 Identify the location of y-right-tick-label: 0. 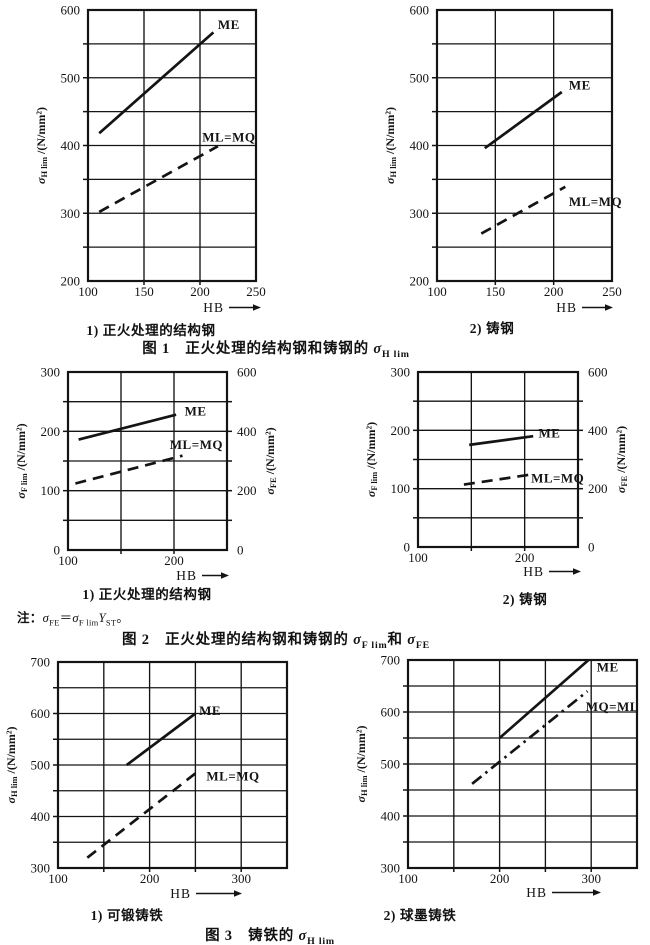
(240, 550).